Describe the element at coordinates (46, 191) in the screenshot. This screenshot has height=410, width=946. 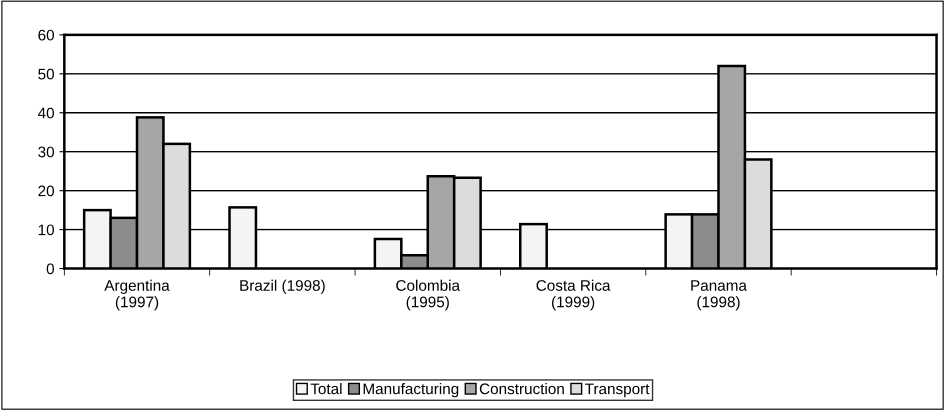
I see `y-tick-label: 20` at that location.